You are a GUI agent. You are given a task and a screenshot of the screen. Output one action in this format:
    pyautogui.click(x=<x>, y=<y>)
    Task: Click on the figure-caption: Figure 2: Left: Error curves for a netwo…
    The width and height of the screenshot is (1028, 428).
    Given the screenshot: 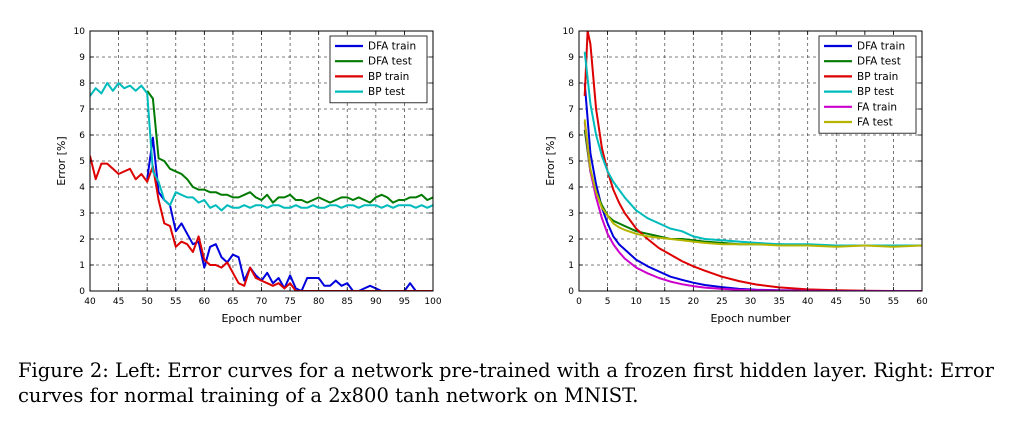 What is the action you would take?
    pyautogui.click(x=515, y=383)
    